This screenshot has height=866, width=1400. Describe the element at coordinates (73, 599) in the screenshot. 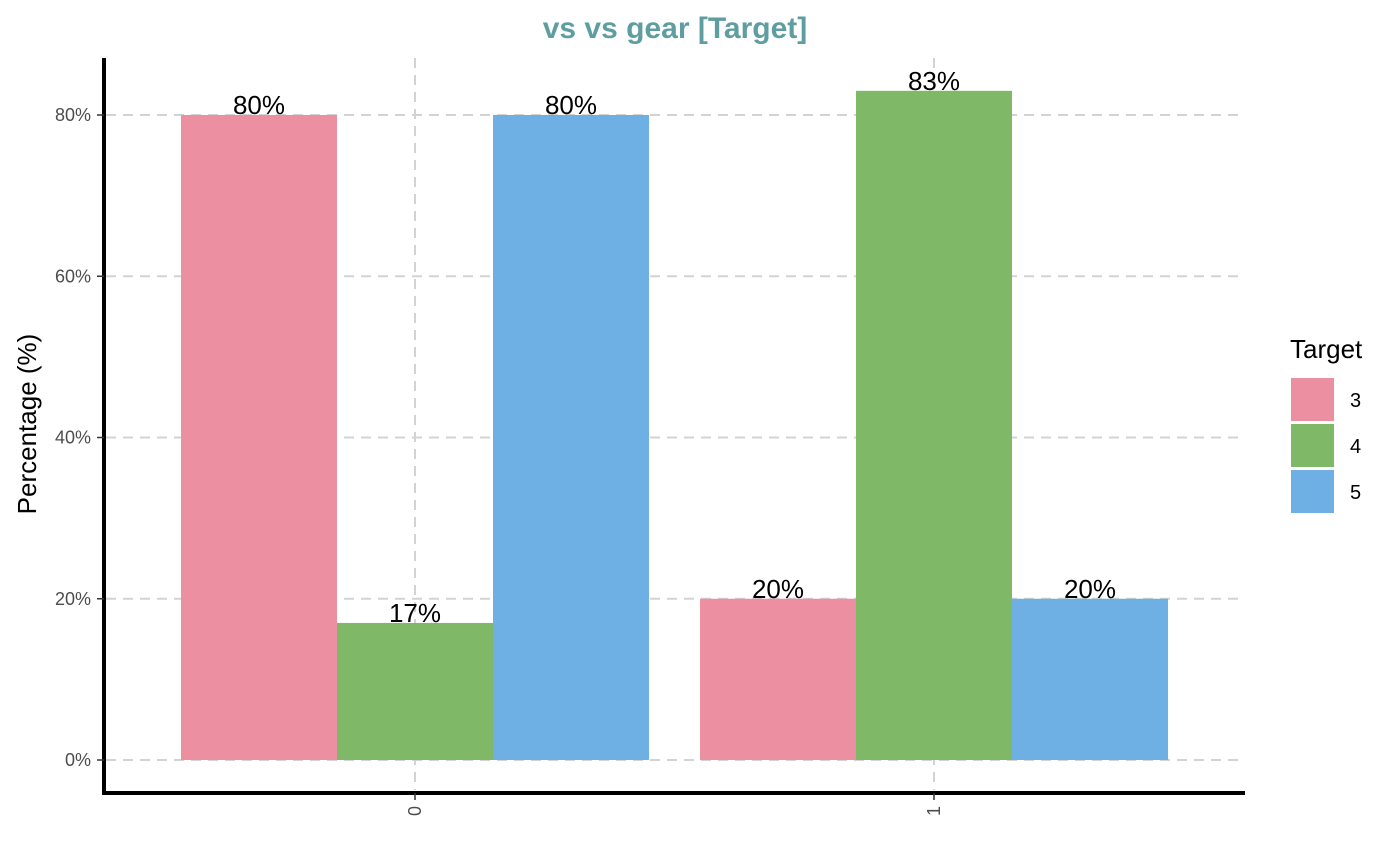

I see `y-tick-label: 20%` at that location.